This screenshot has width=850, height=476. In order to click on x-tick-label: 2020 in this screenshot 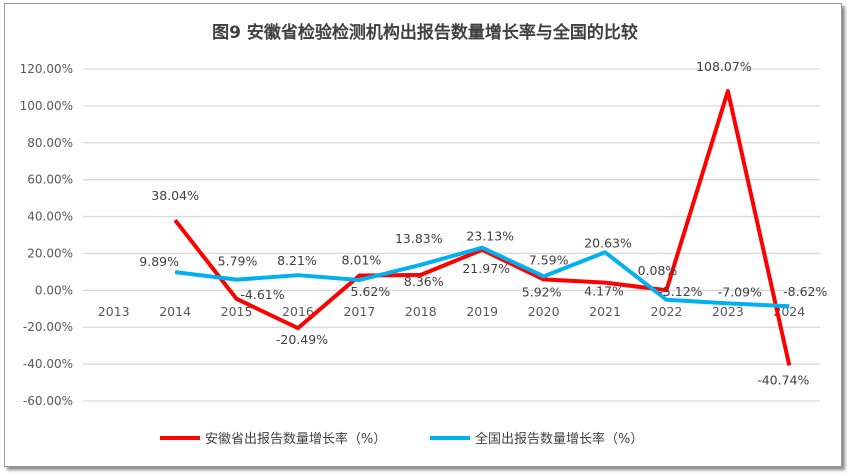, I will do `click(544, 311)`.